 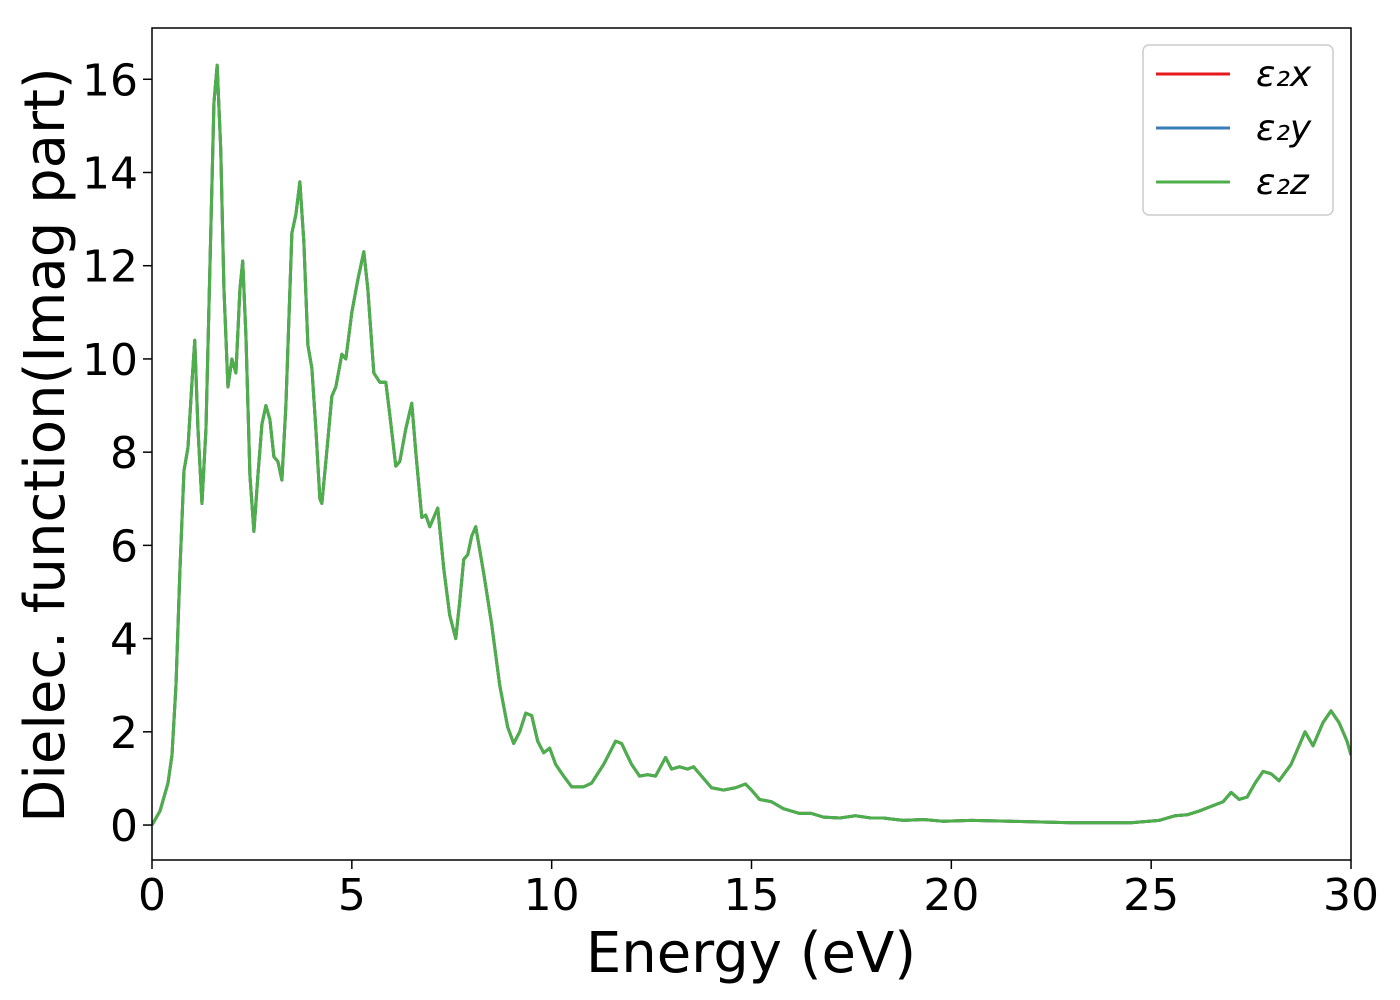 What do you see at coordinates (1151, 895) in the screenshot?
I see `x-tick-label: 25` at bounding box center [1151, 895].